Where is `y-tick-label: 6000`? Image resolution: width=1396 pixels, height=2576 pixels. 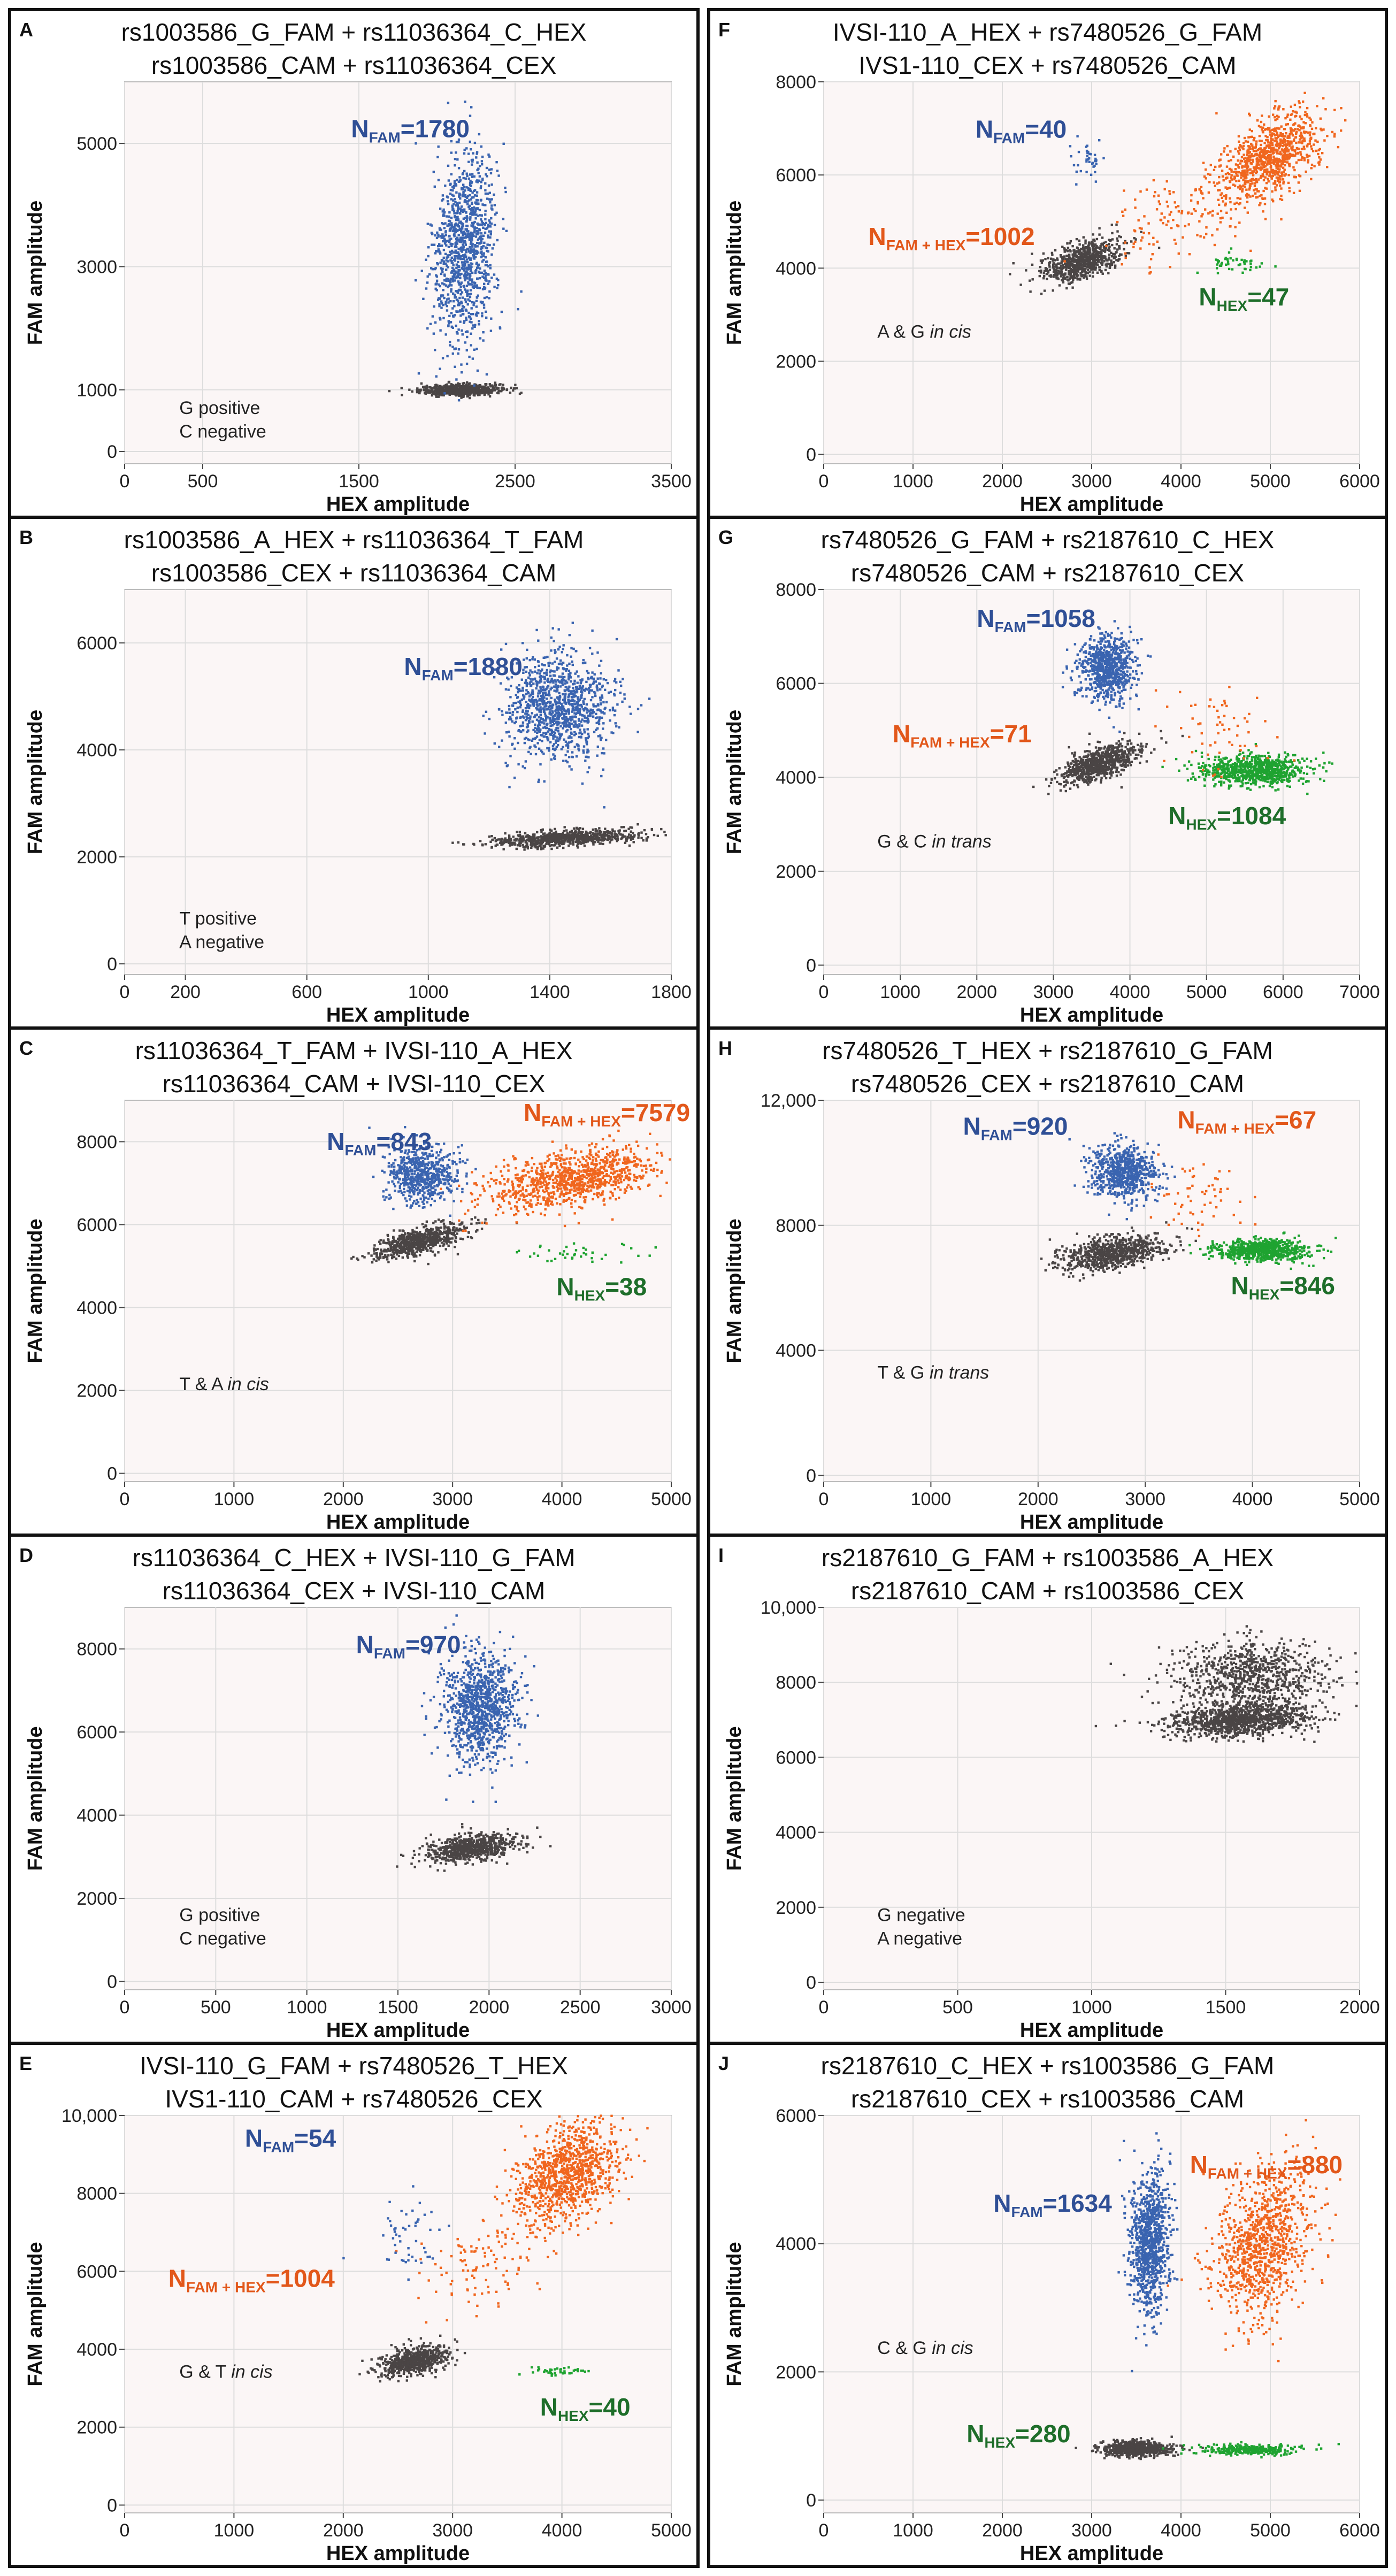
y-tick-label: 6000 is located at coordinates (96, 643).